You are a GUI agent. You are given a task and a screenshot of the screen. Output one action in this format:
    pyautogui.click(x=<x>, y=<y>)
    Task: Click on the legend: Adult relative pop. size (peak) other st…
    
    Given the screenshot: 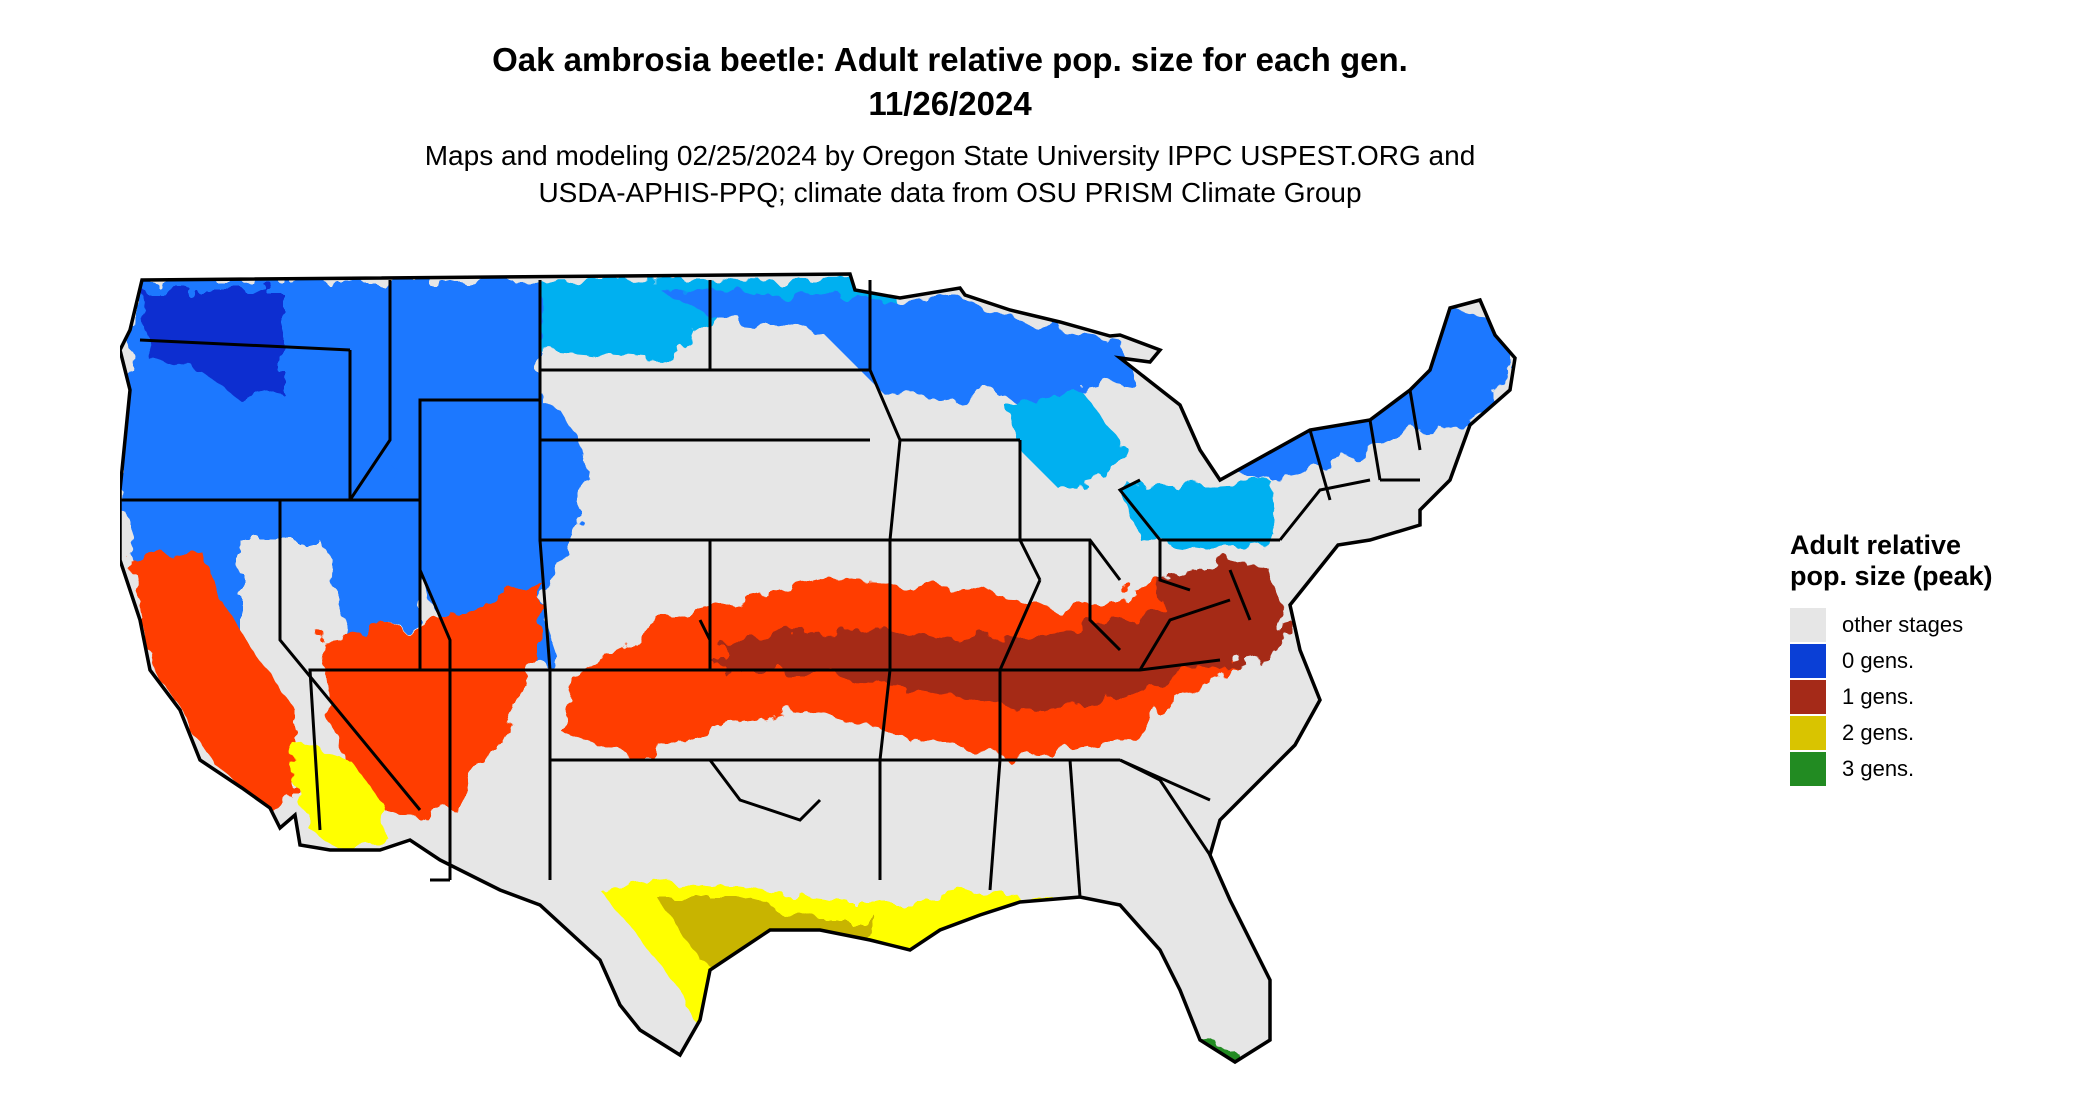 What is the action you would take?
    pyautogui.click(x=1900, y=658)
    